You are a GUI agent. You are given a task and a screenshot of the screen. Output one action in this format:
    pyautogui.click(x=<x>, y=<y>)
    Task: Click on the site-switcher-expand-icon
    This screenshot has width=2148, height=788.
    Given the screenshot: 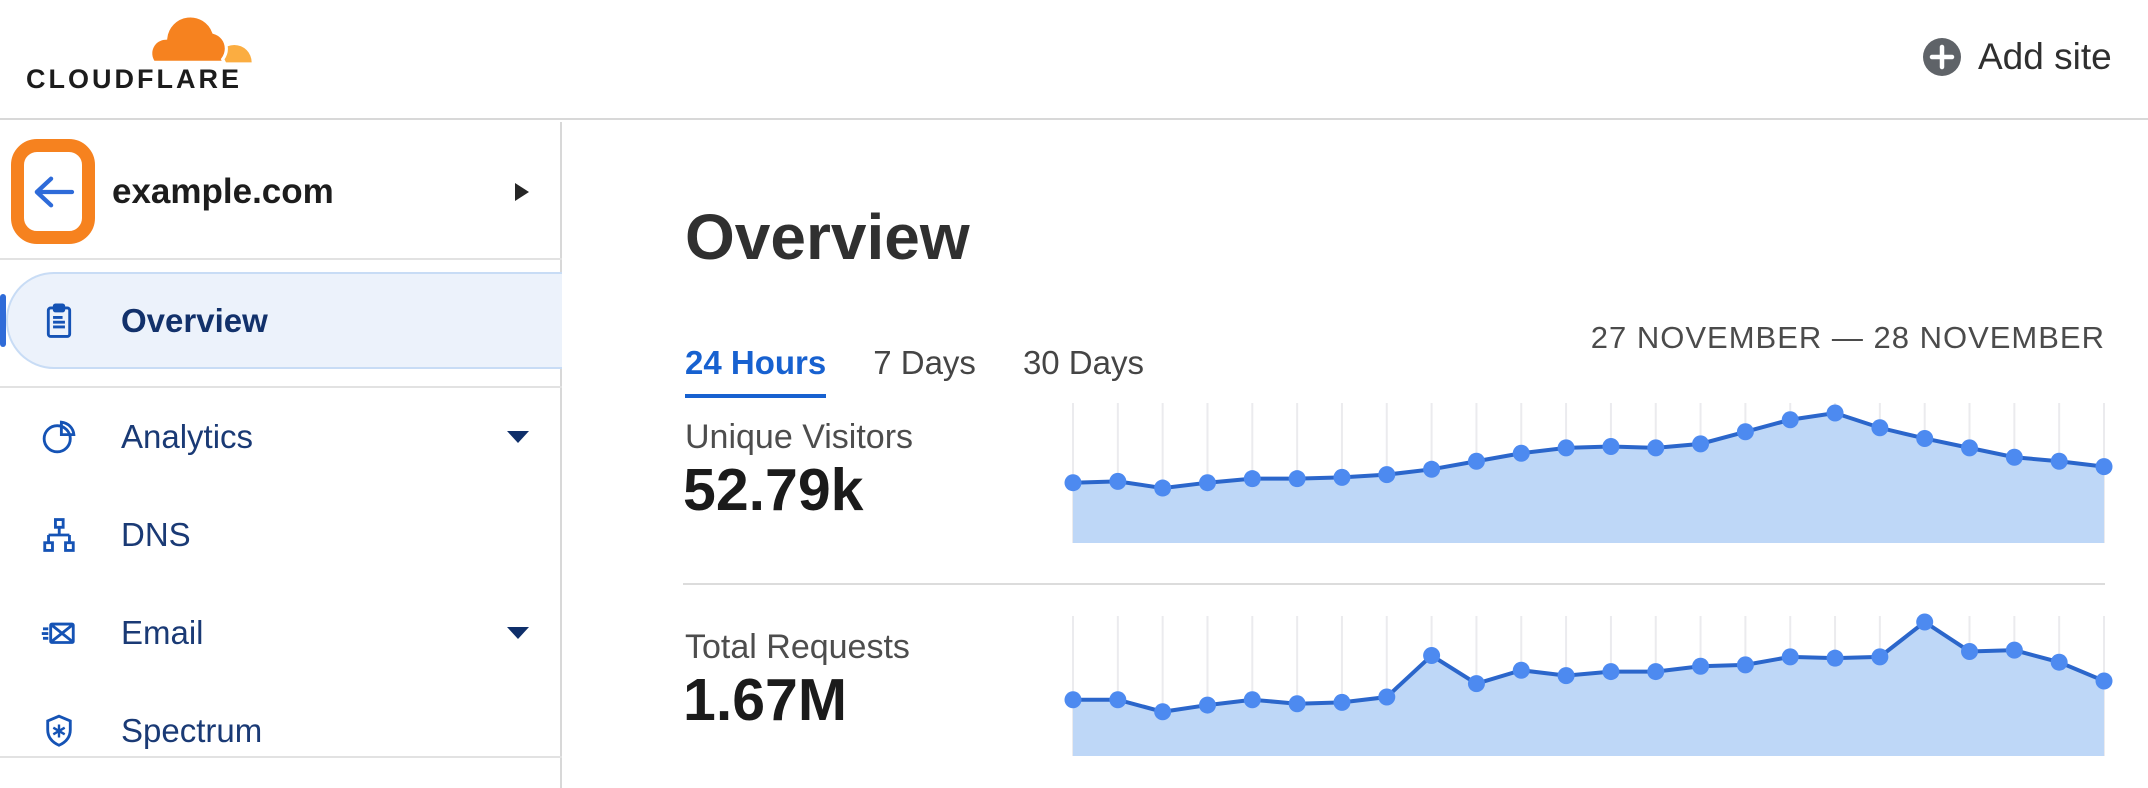 What is the action you would take?
    pyautogui.click(x=522, y=192)
    